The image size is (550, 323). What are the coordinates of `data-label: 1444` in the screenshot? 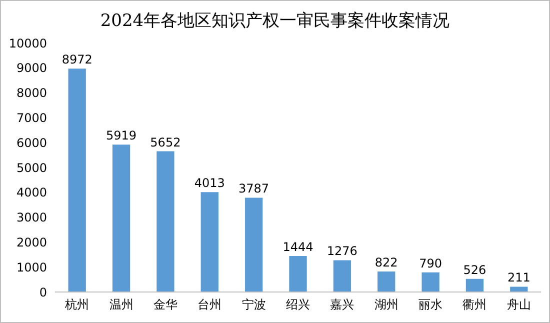 It's located at (298, 247).